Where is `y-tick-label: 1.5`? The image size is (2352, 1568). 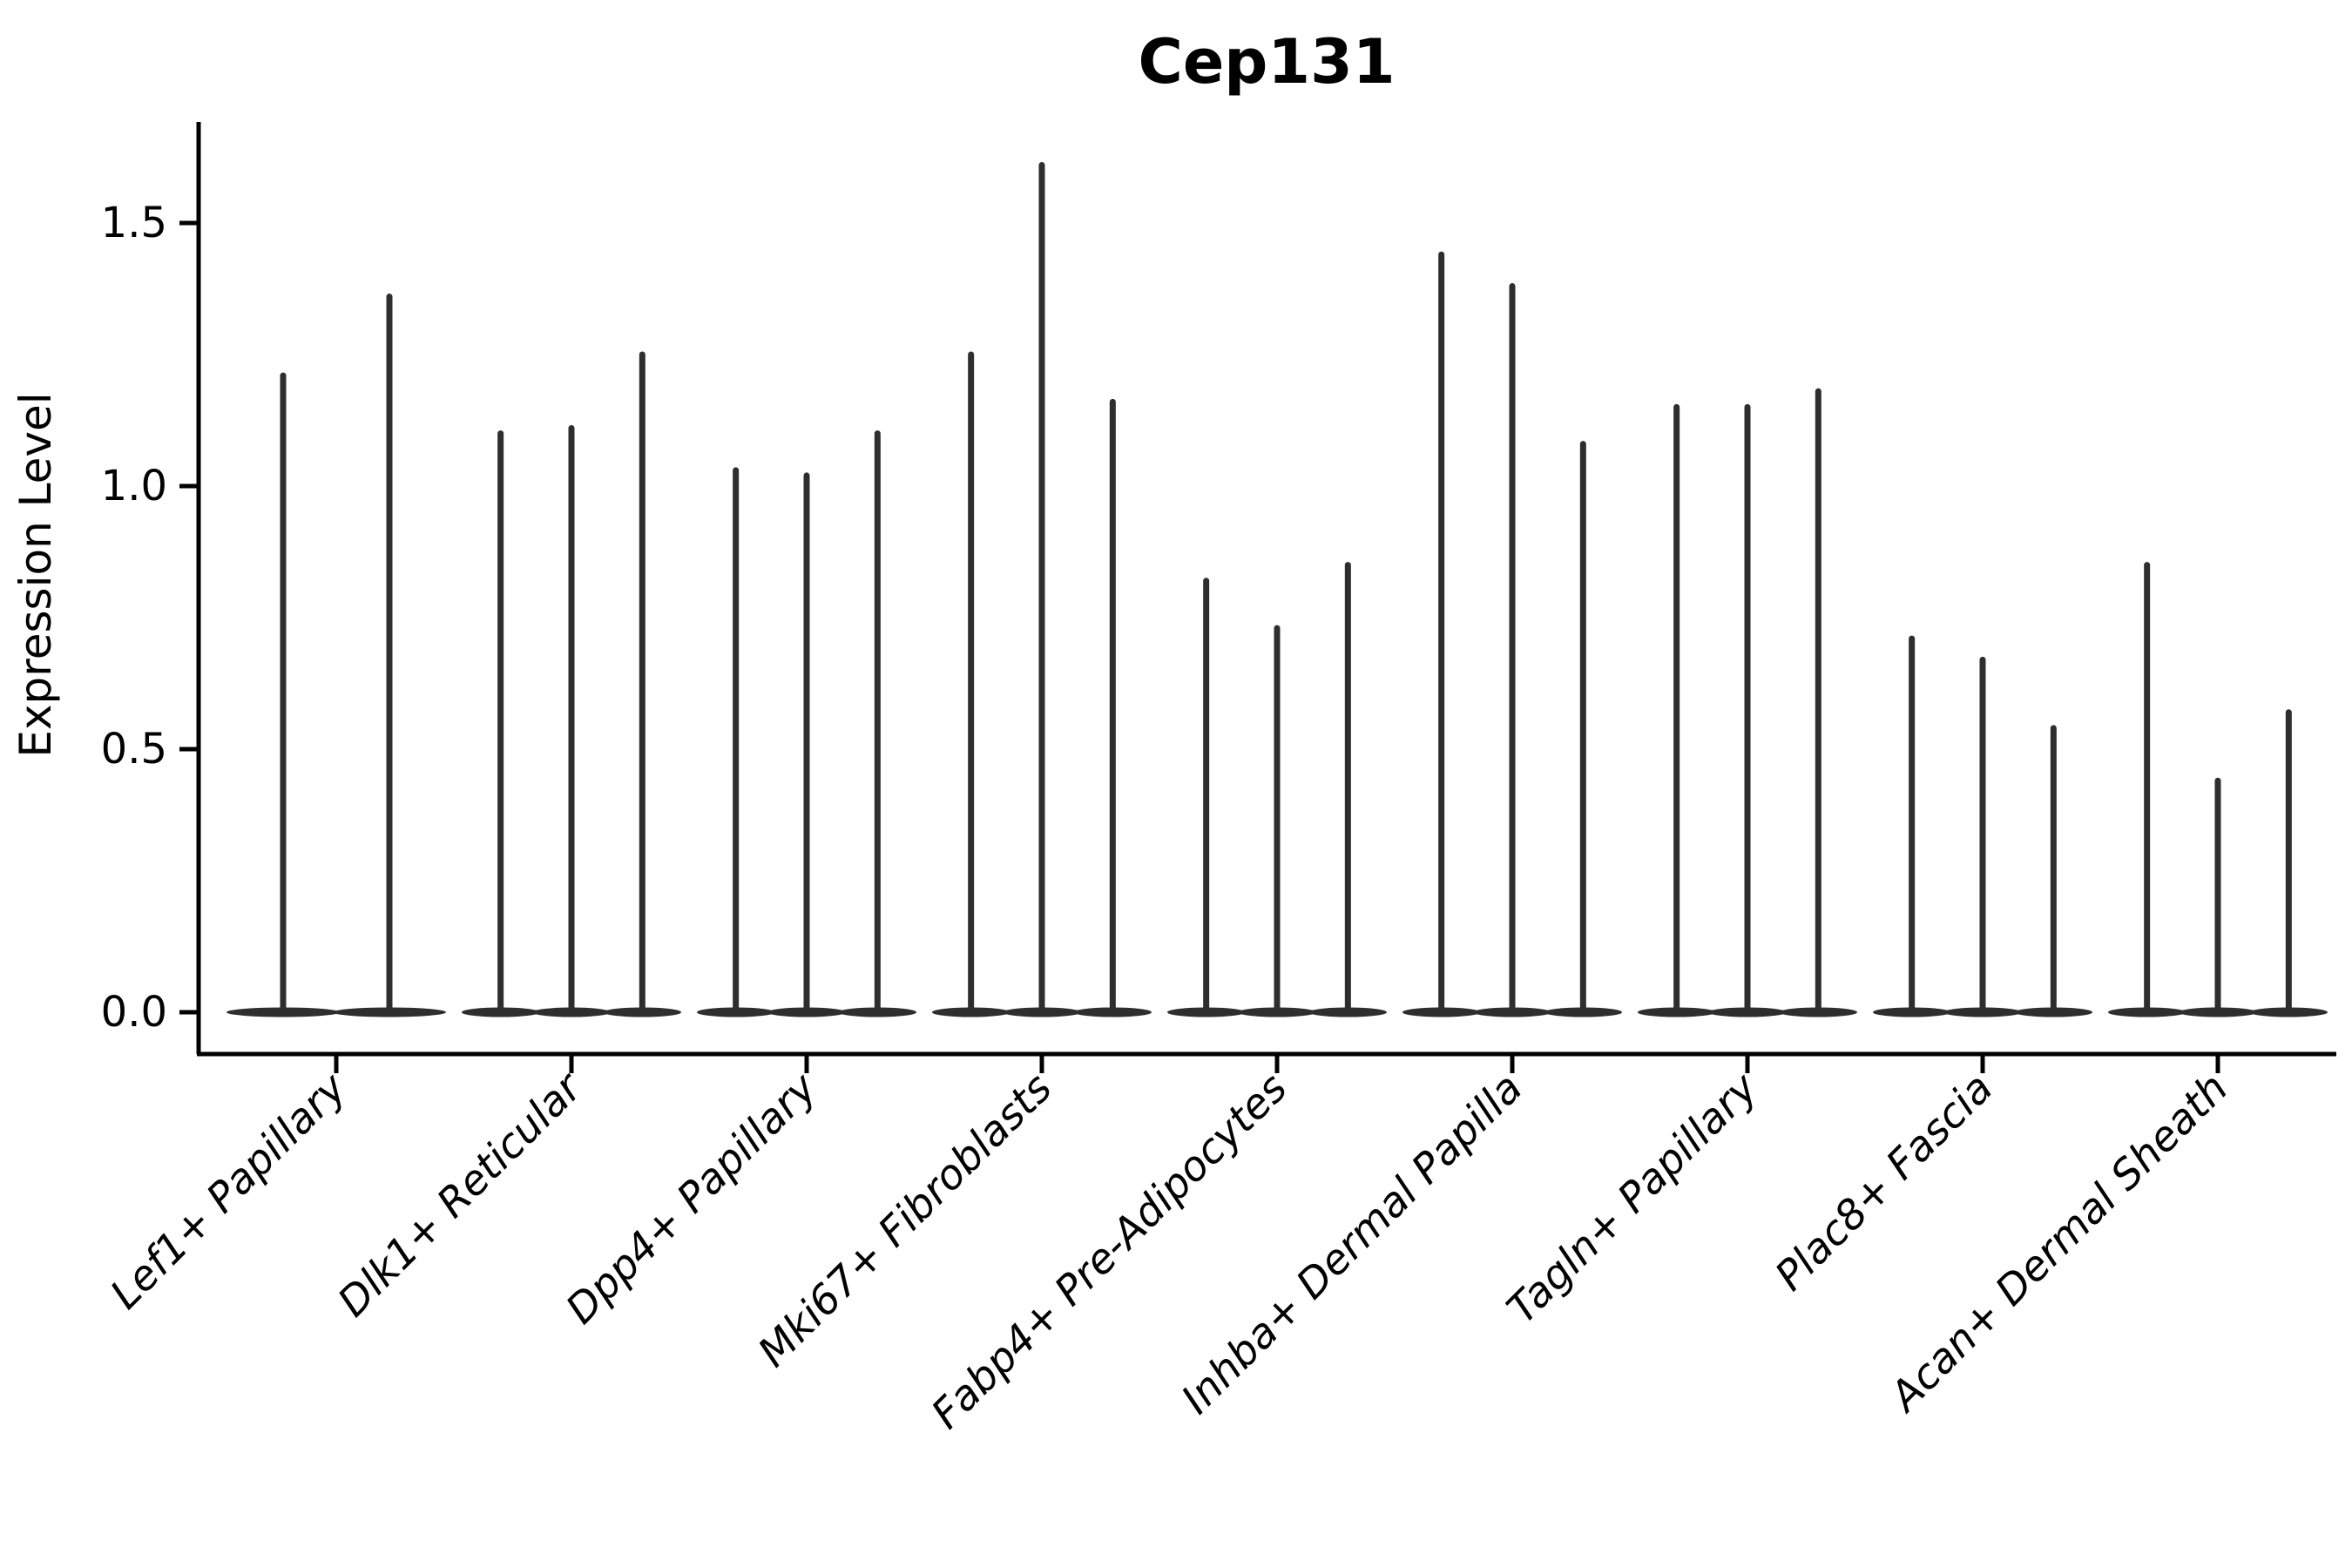 y-tick-label: 1.5 is located at coordinates (134, 223).